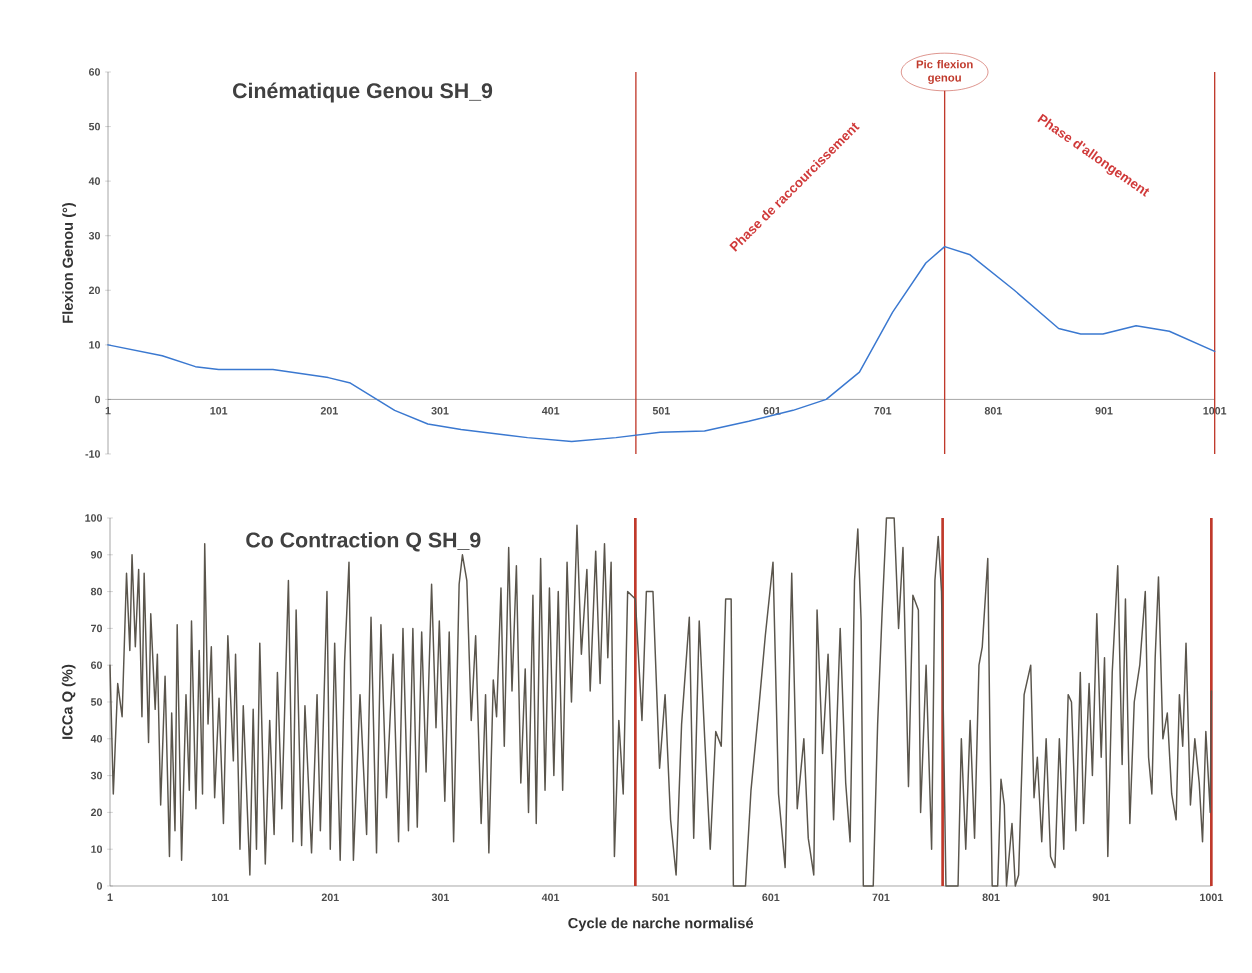 The image size is (1252, 973). Describe the element at coordinates (69, 262) in the screenshot. I see `y-axis-title: Flexion Genou (°)` at that location.